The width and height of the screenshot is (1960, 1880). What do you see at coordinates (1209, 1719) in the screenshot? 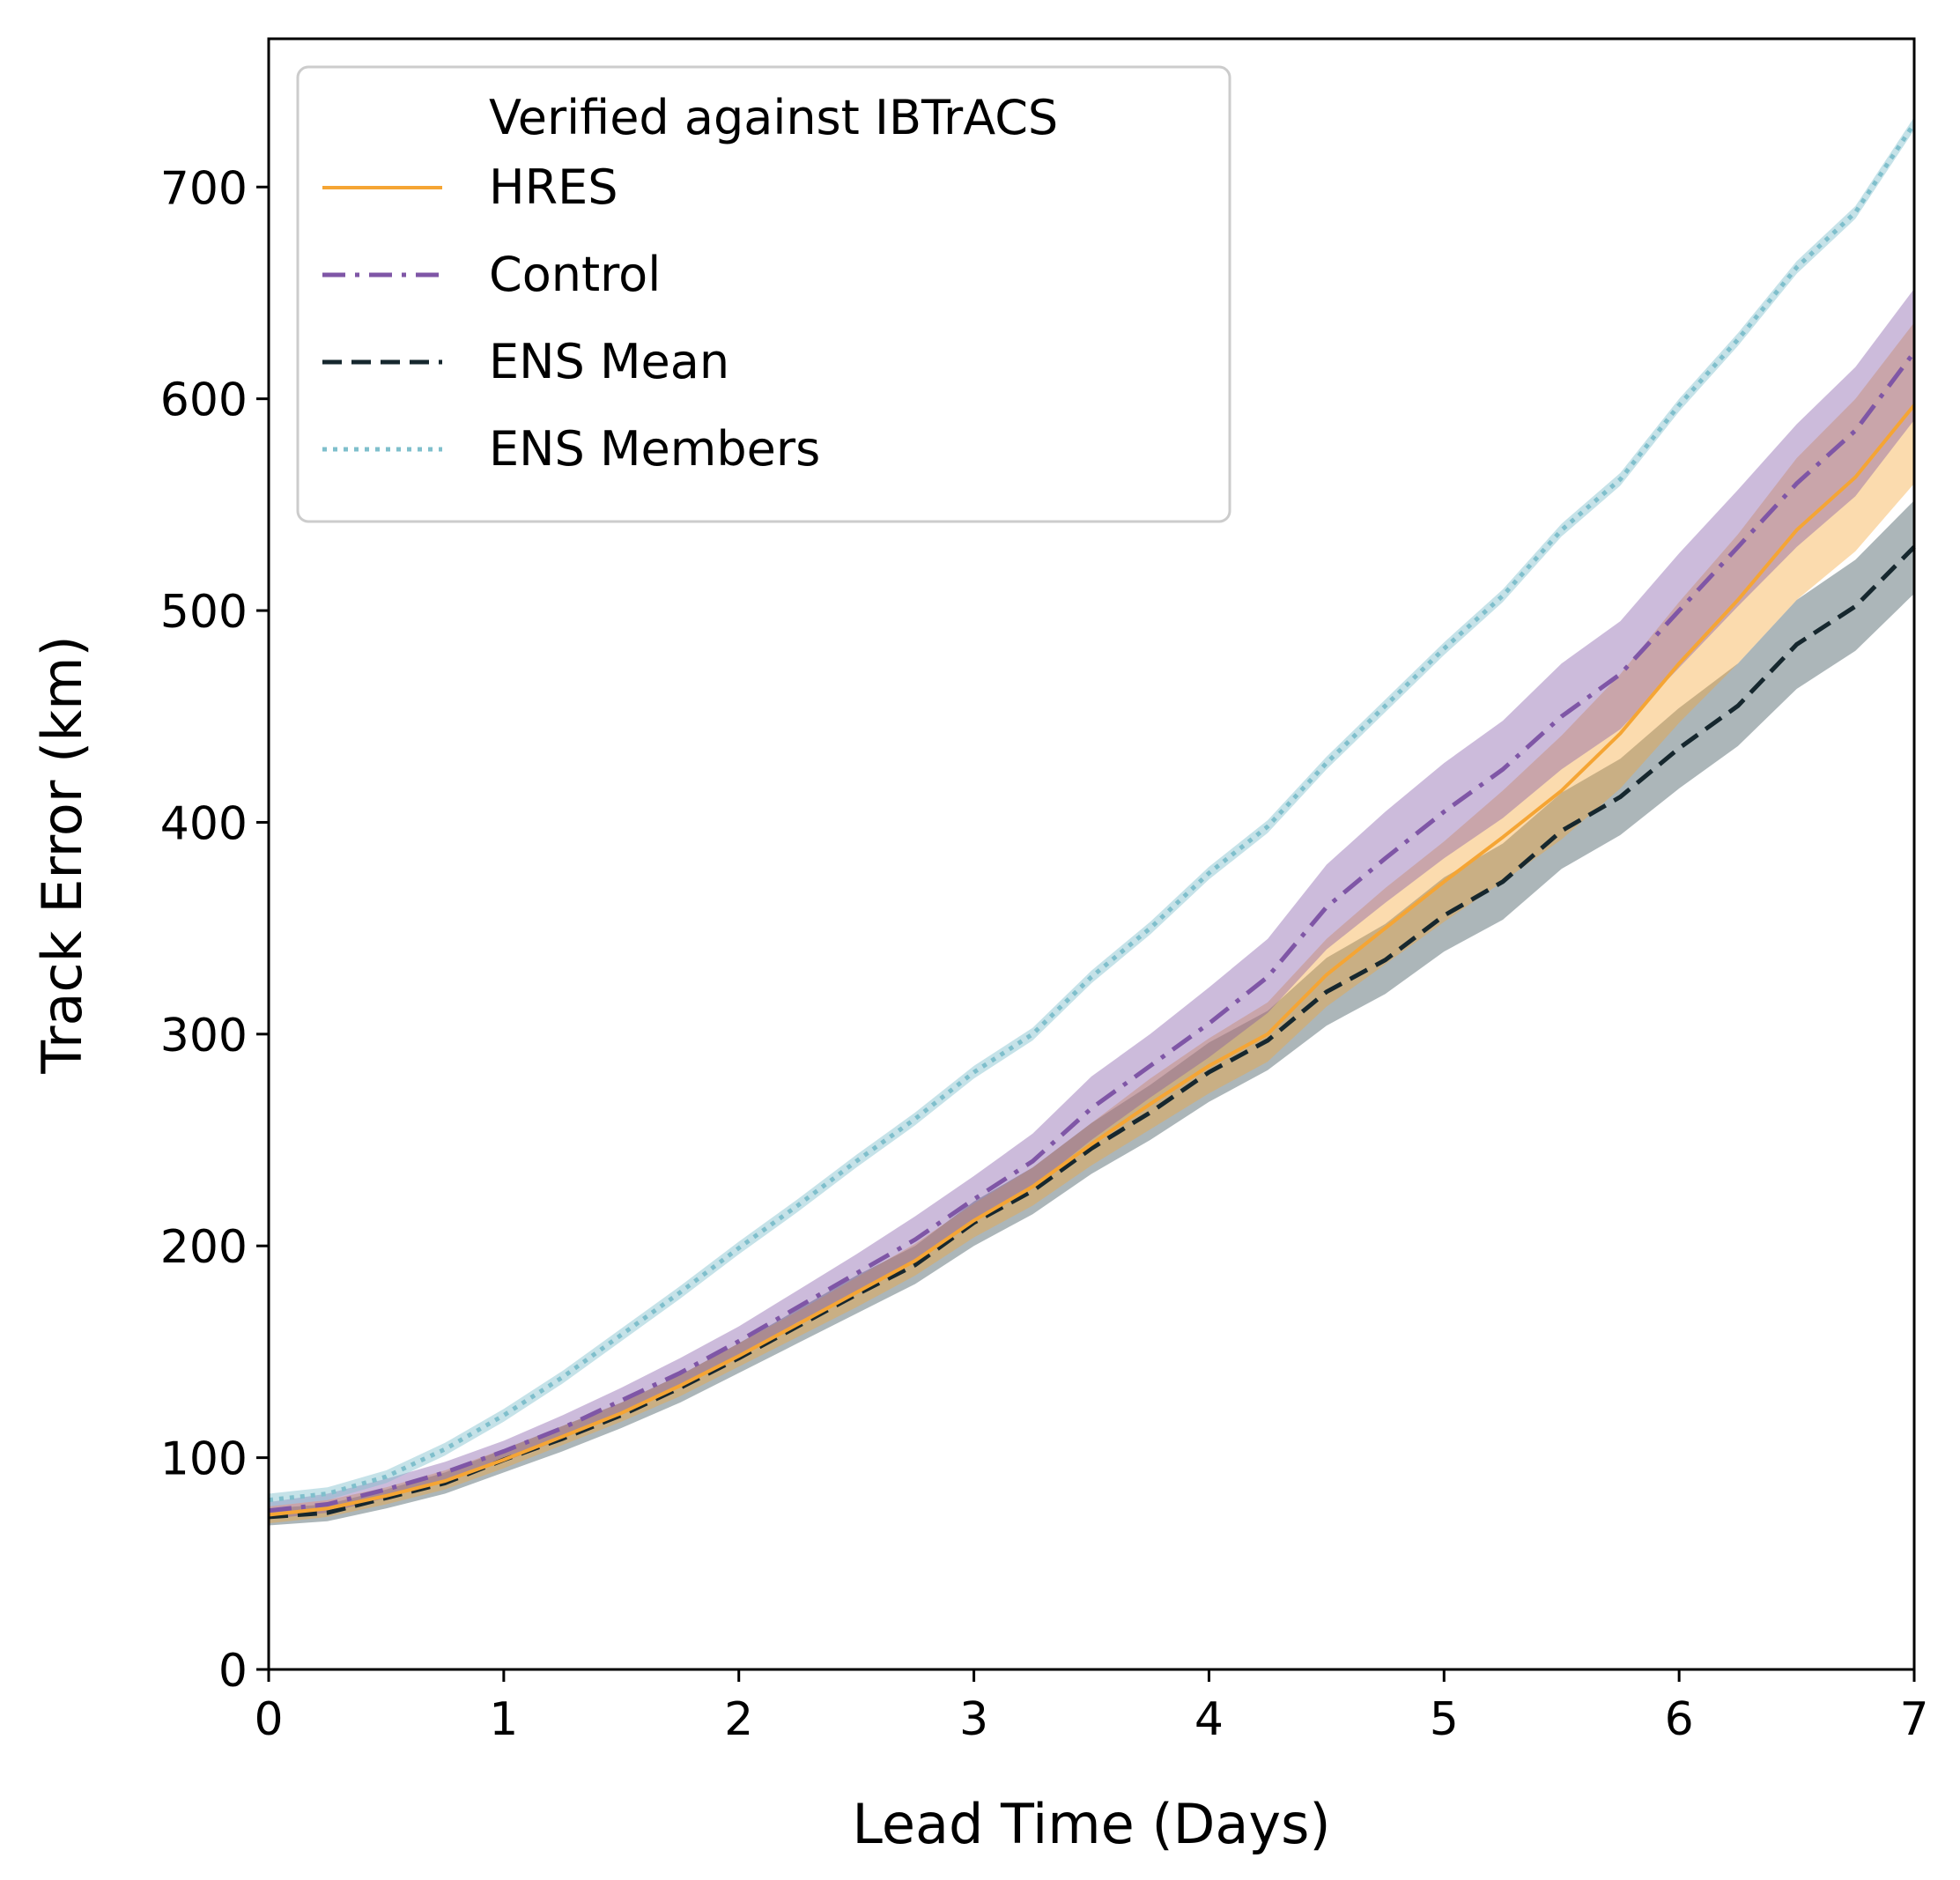
I see `x-tick-label: 4` at bounding box center [1209, 1719].